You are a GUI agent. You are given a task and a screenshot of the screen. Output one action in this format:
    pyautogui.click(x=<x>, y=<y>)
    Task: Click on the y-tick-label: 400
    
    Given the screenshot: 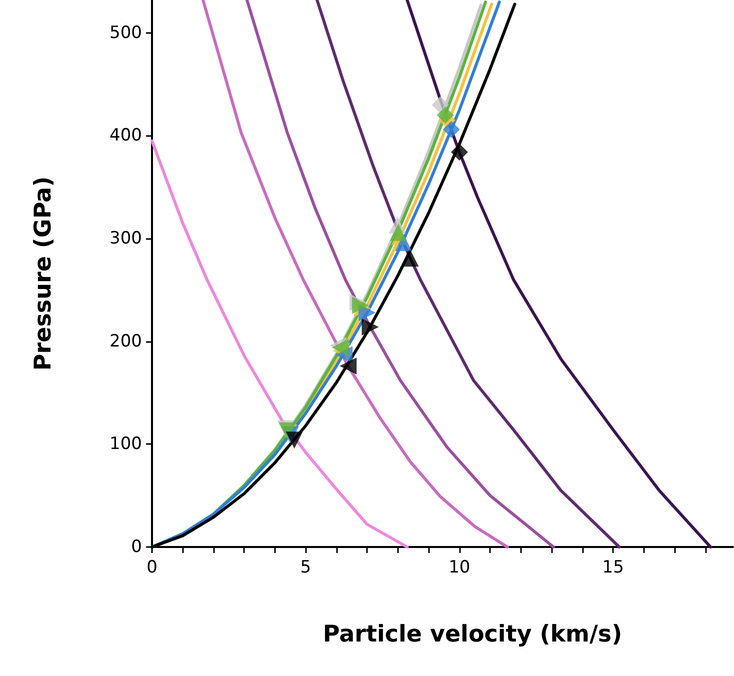 What is the action you would take?
    pyautogui.click(x=126, y=136)
    